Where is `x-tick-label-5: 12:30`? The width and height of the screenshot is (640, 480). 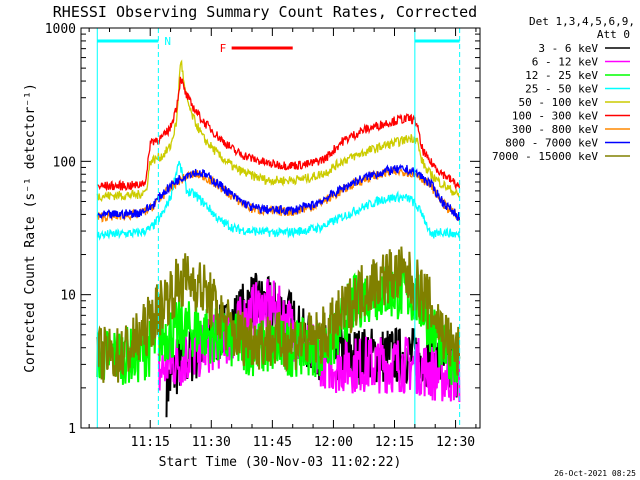 x-tick-label-5: 12:30 is located at coordinates (455, 442).